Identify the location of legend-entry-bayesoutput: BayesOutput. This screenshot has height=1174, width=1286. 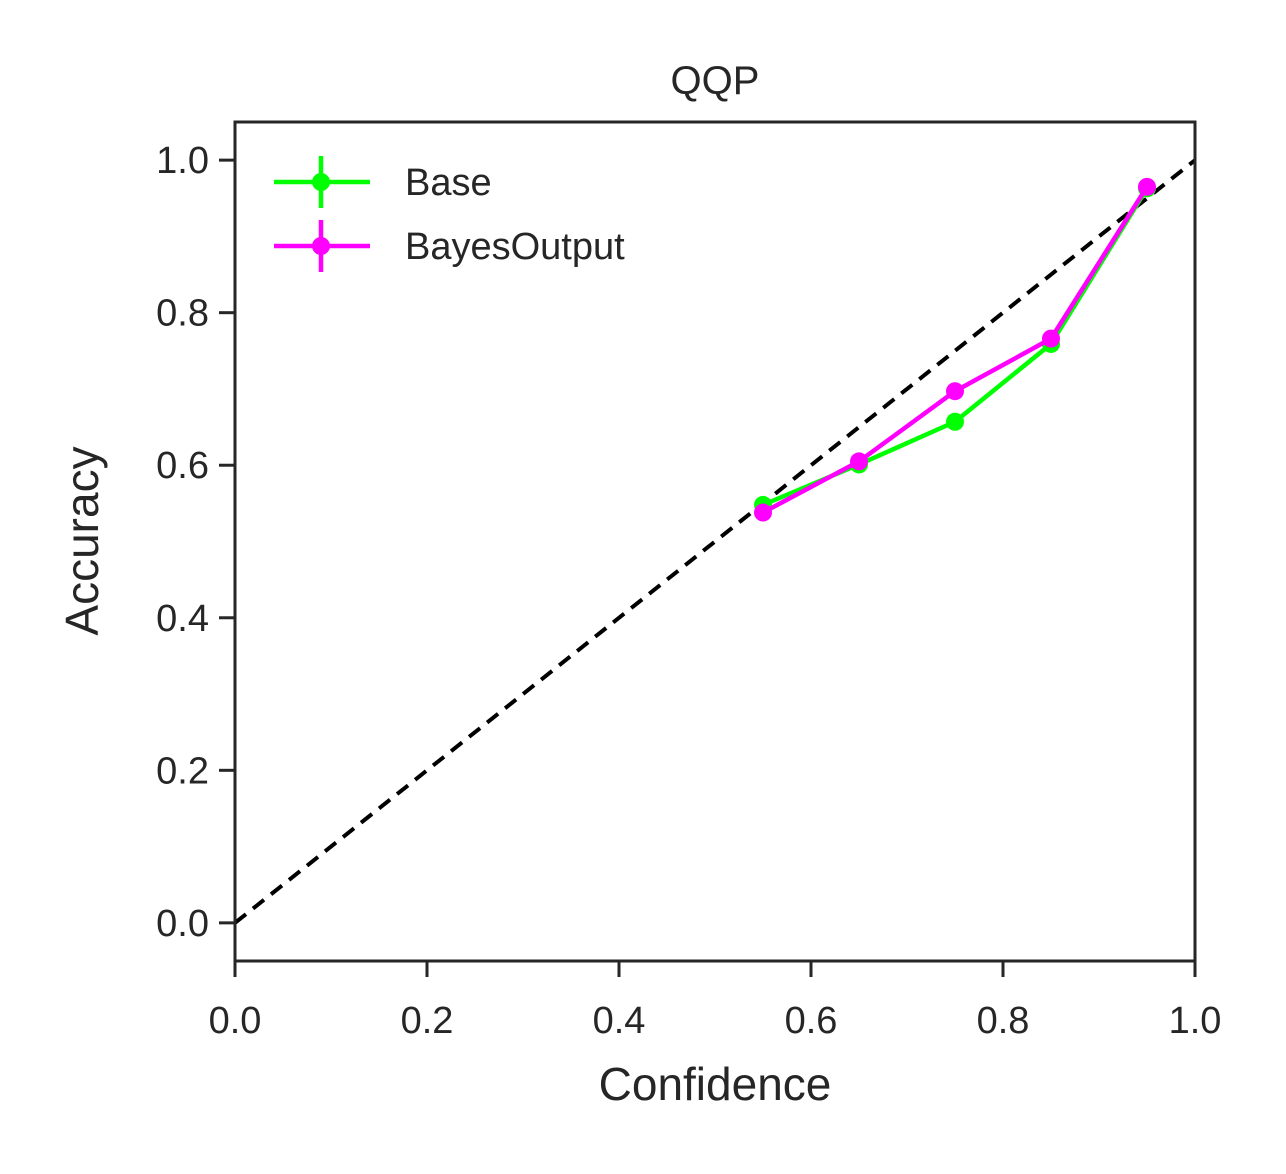
(449, 246).